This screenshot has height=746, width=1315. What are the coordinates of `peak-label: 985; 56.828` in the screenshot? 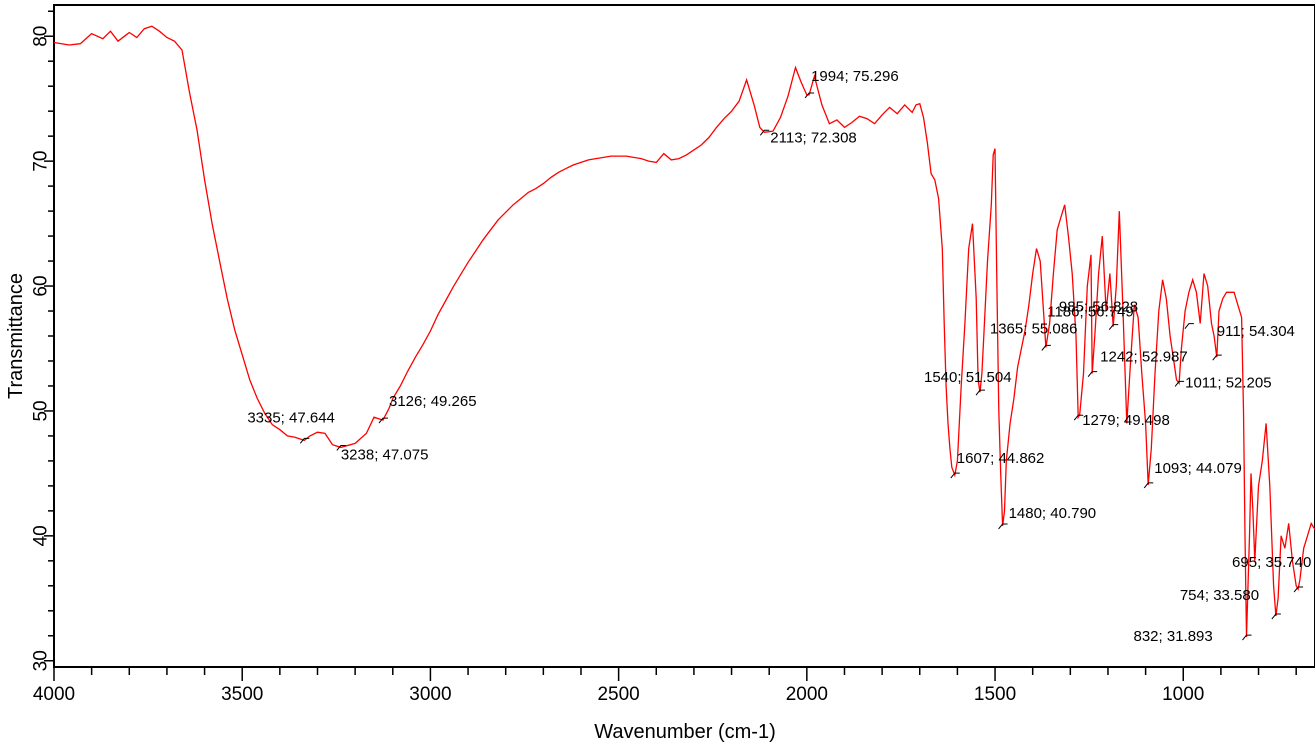 It's located at (1098, 307).